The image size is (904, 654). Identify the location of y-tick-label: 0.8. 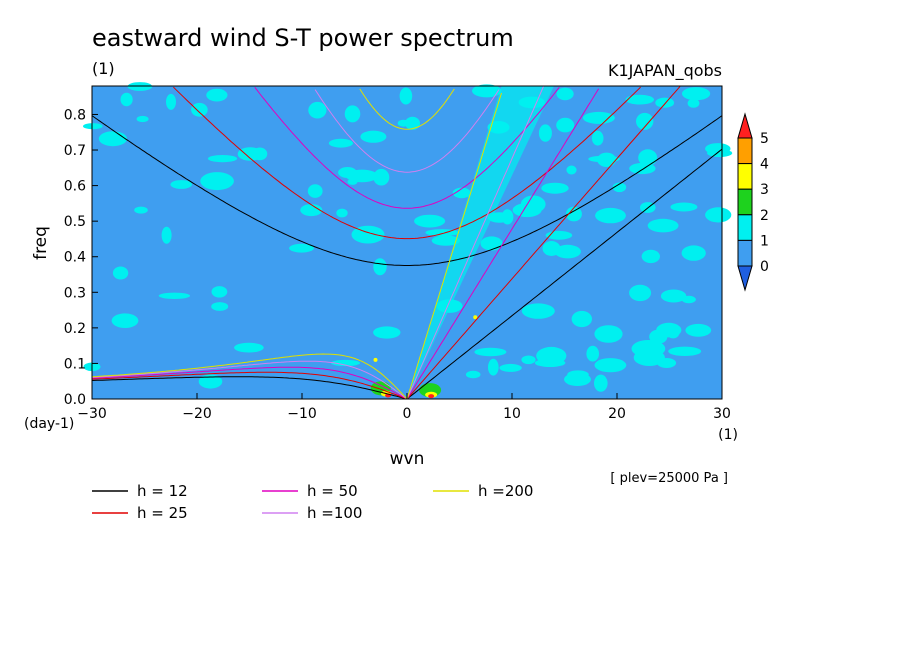
(75, 115).